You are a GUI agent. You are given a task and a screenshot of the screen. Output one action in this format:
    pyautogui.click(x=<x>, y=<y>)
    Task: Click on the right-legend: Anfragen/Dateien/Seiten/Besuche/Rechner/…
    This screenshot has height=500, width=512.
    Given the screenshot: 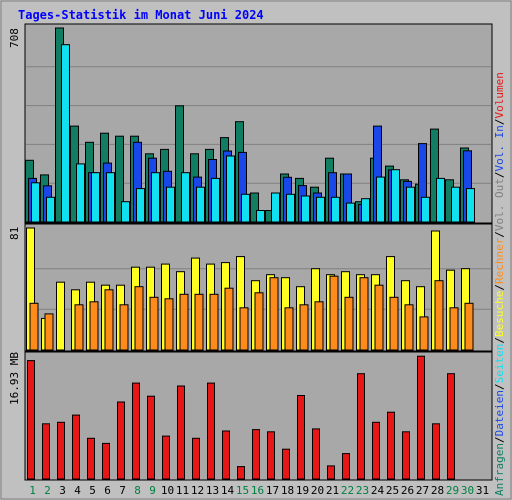 What is the action you would take?
    pyautogui.click(x=499, y=284)
    